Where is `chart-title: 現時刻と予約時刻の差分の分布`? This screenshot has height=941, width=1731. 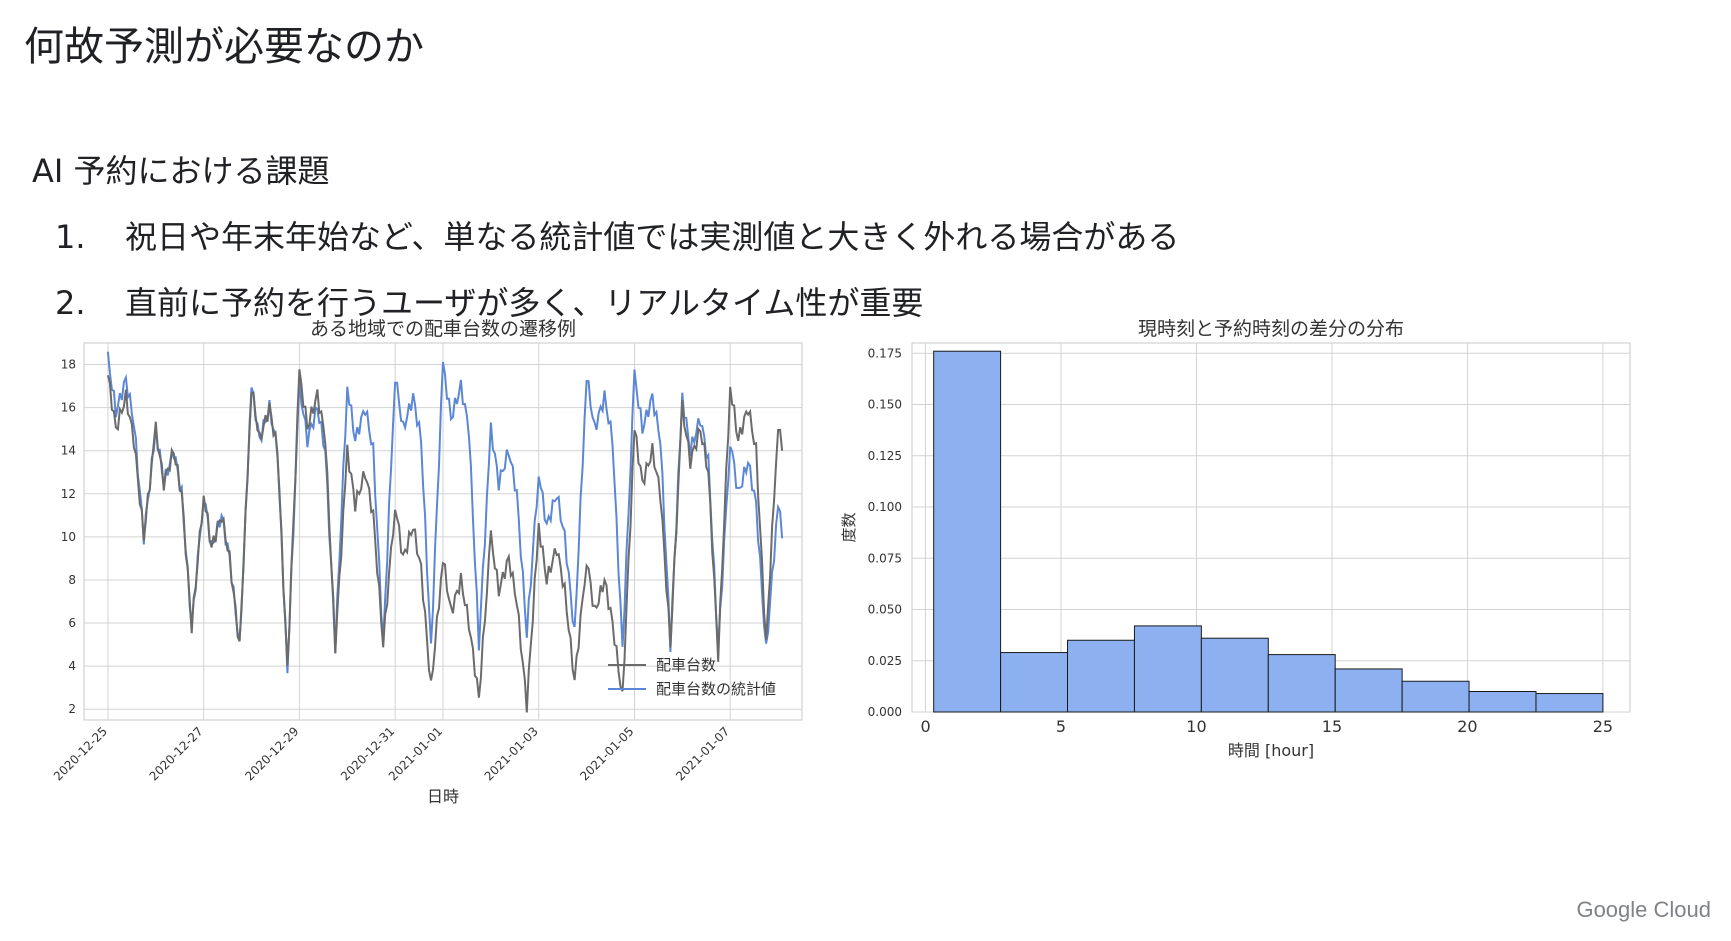 chart-title: 現時刻と予約時刻の差分の分布 is located at coordinates (1271, 329).